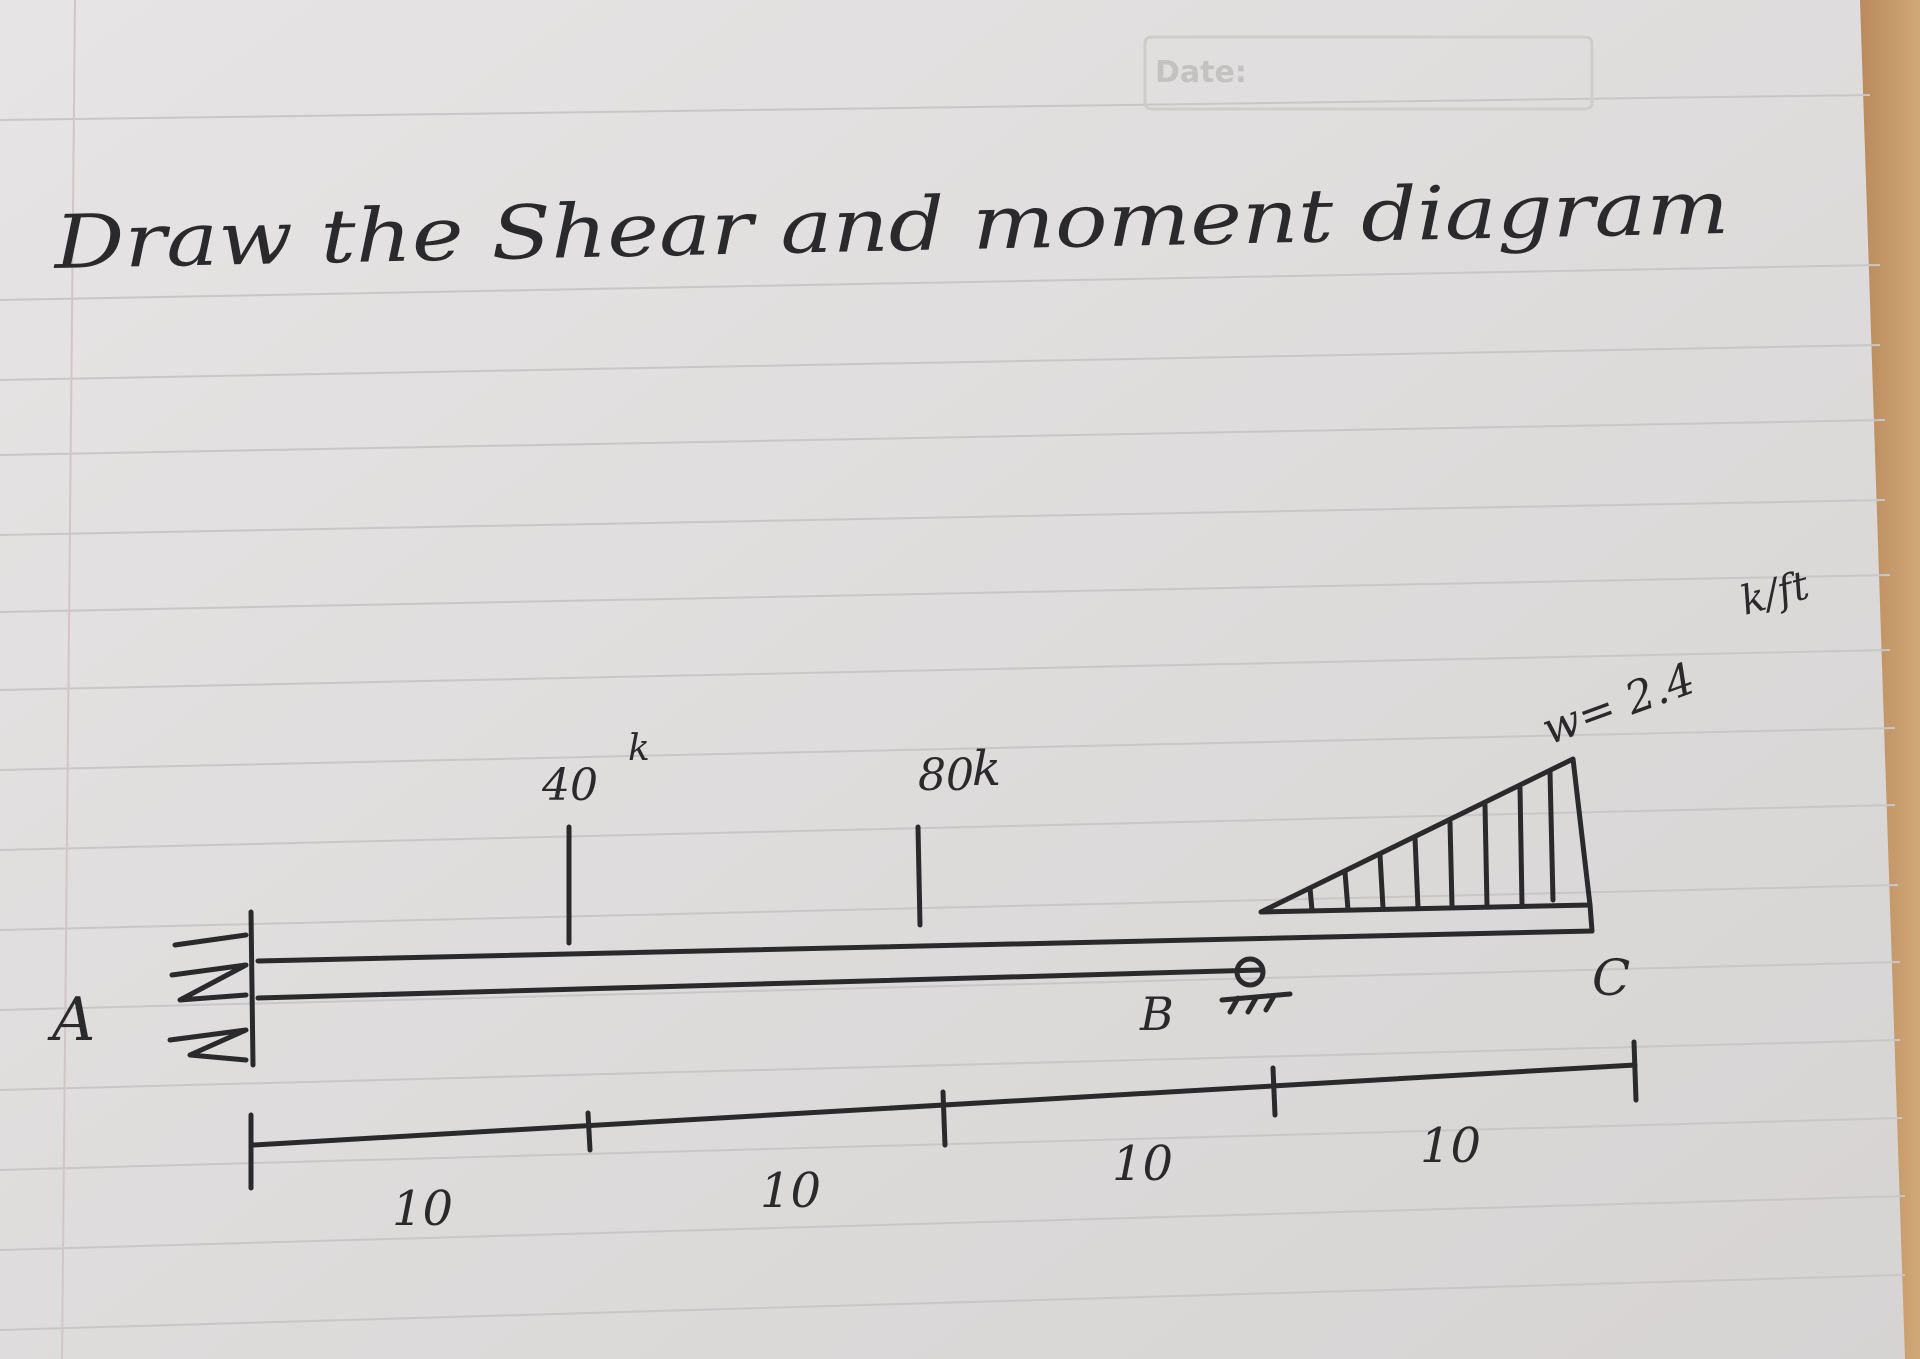 The width and height of the screenshot is (1920, 1359). What do you see at coordinates (569, 785) in the screenshot?
I see `point-load-40-value: 40` at bounding box center [569, 785].